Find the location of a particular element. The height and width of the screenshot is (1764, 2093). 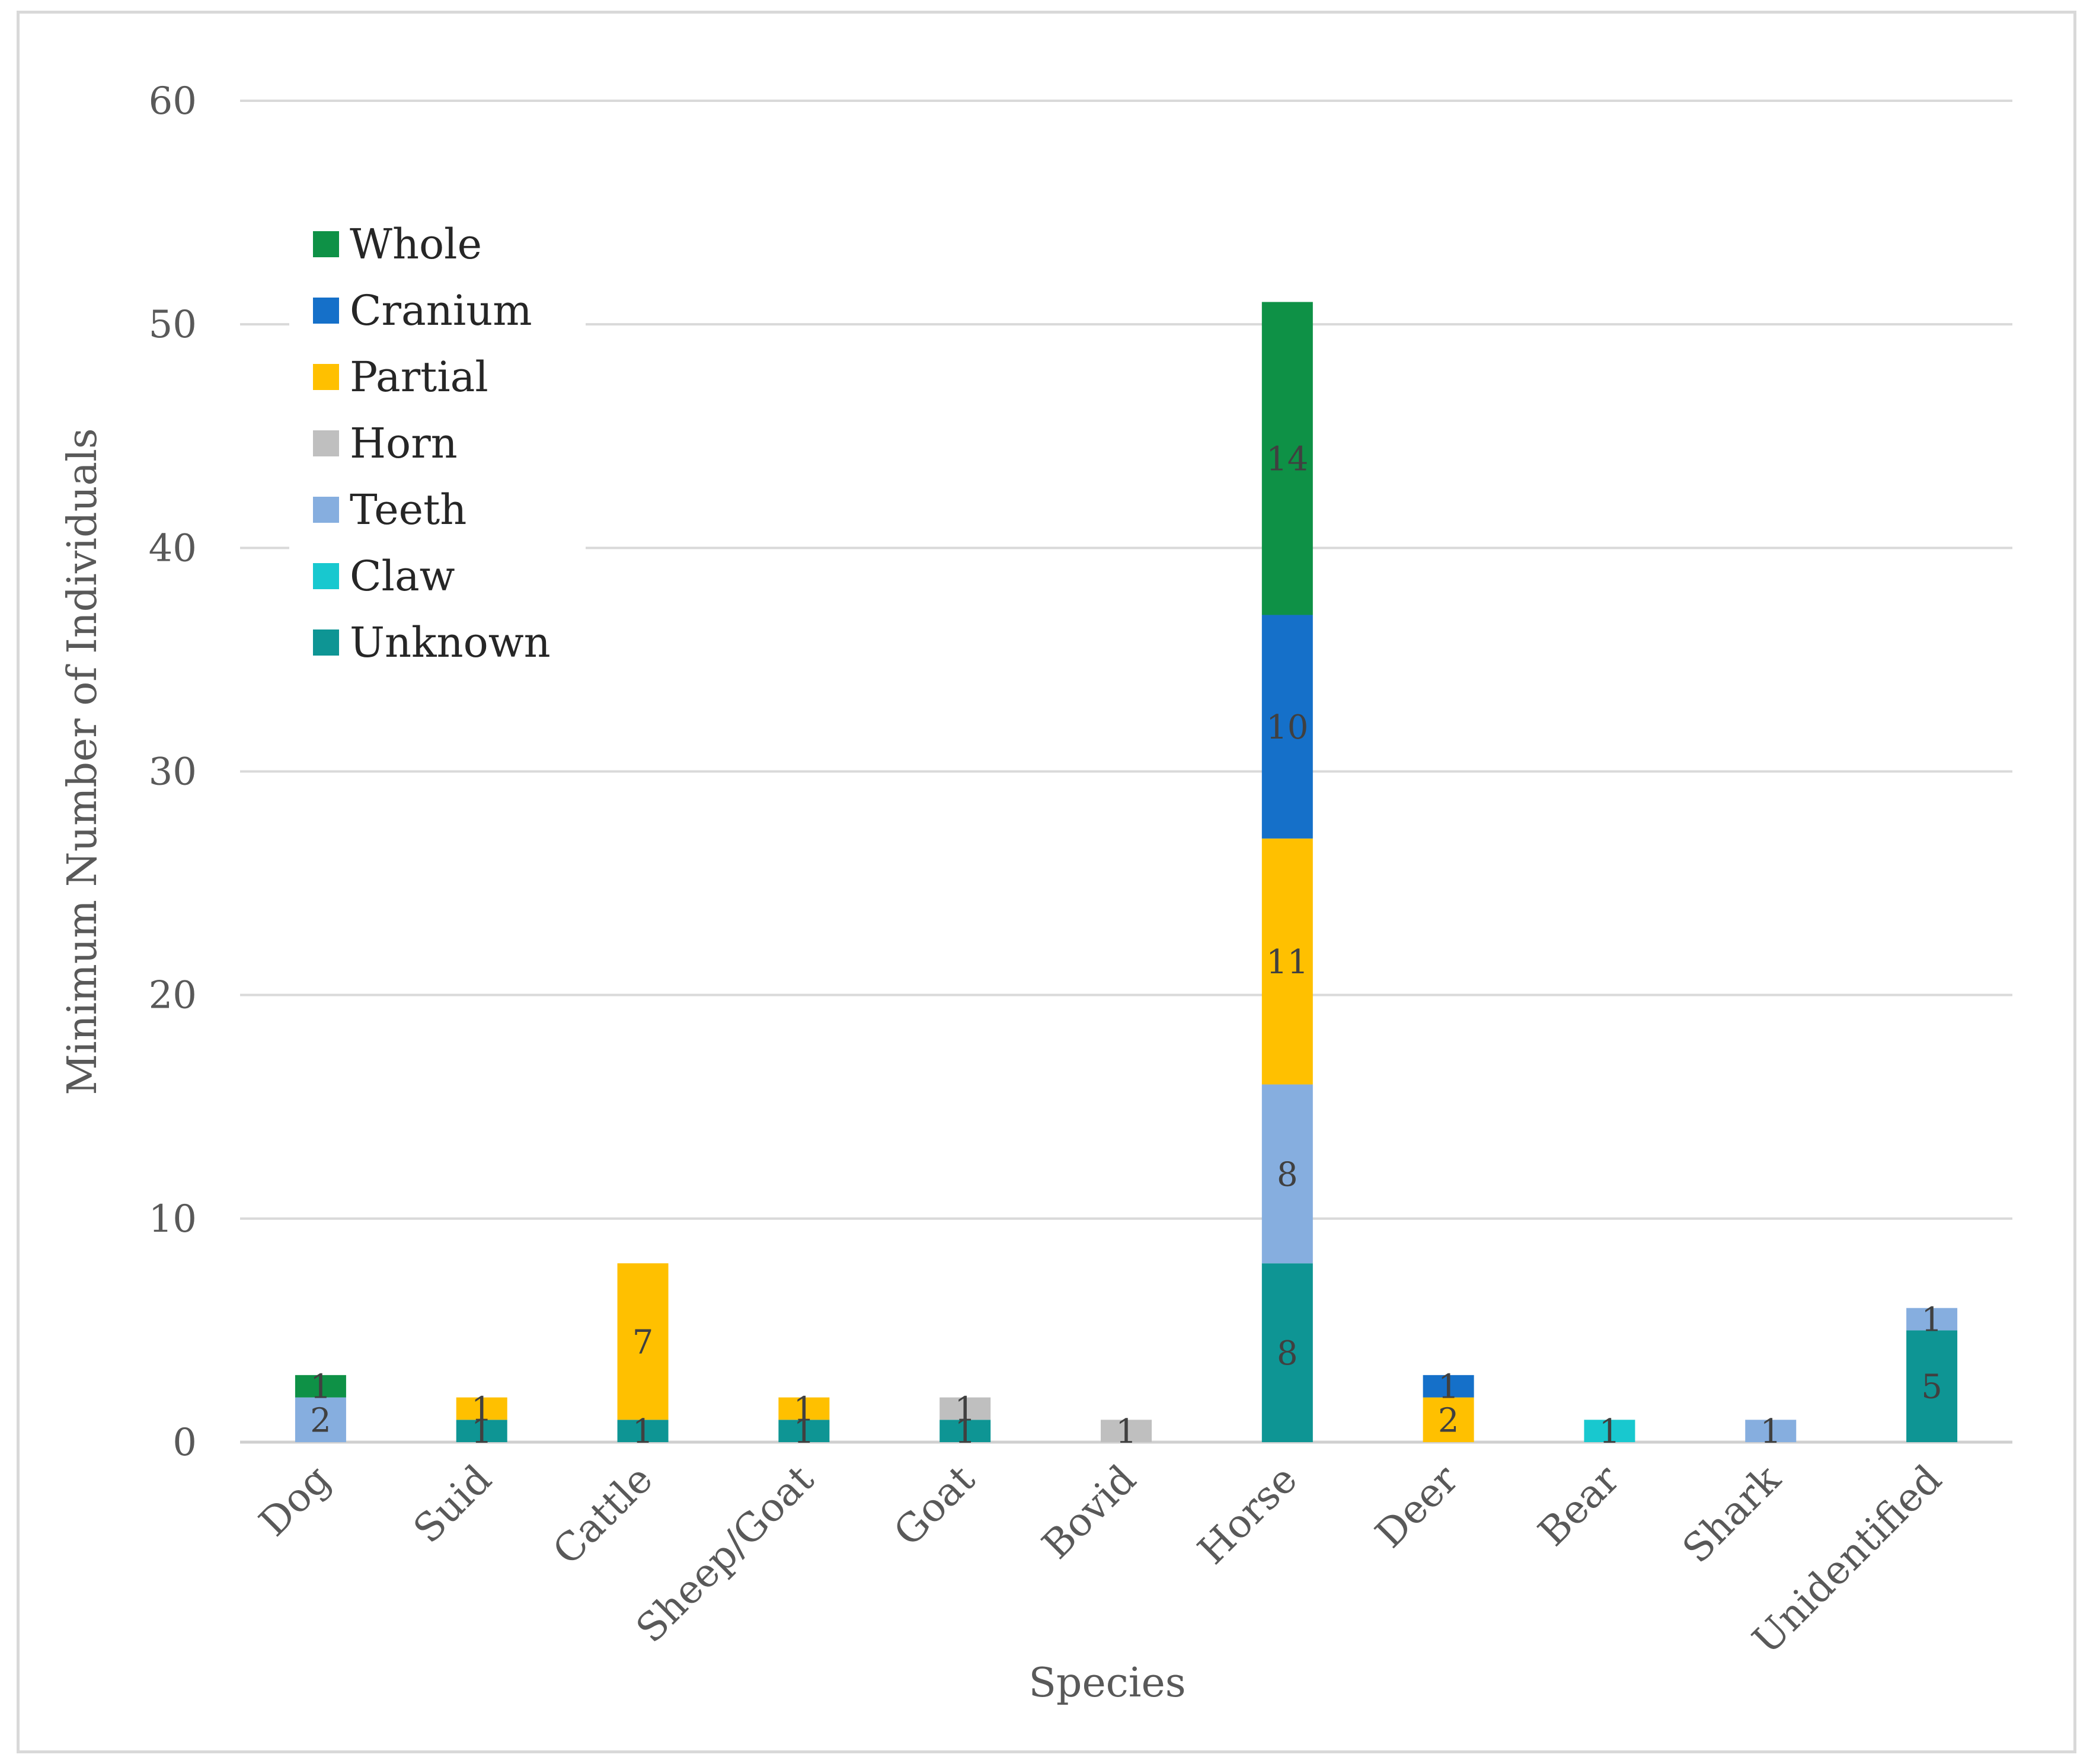

x-tick-label-bovid: Bovid is located at coordinates (1089, 1512).